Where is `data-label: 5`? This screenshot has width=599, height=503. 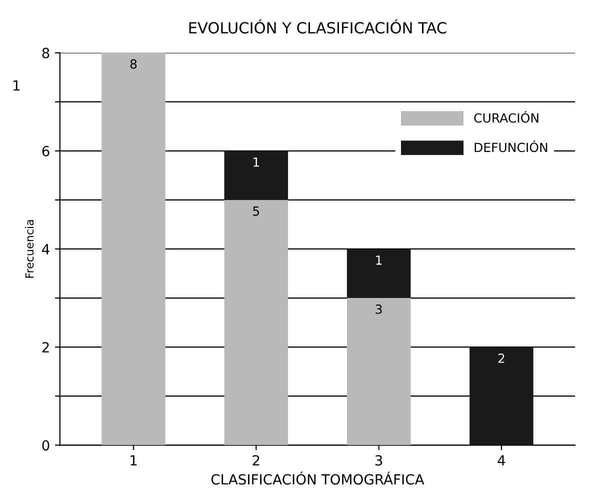
data-label: 5 is located at coordinates (256, 211).